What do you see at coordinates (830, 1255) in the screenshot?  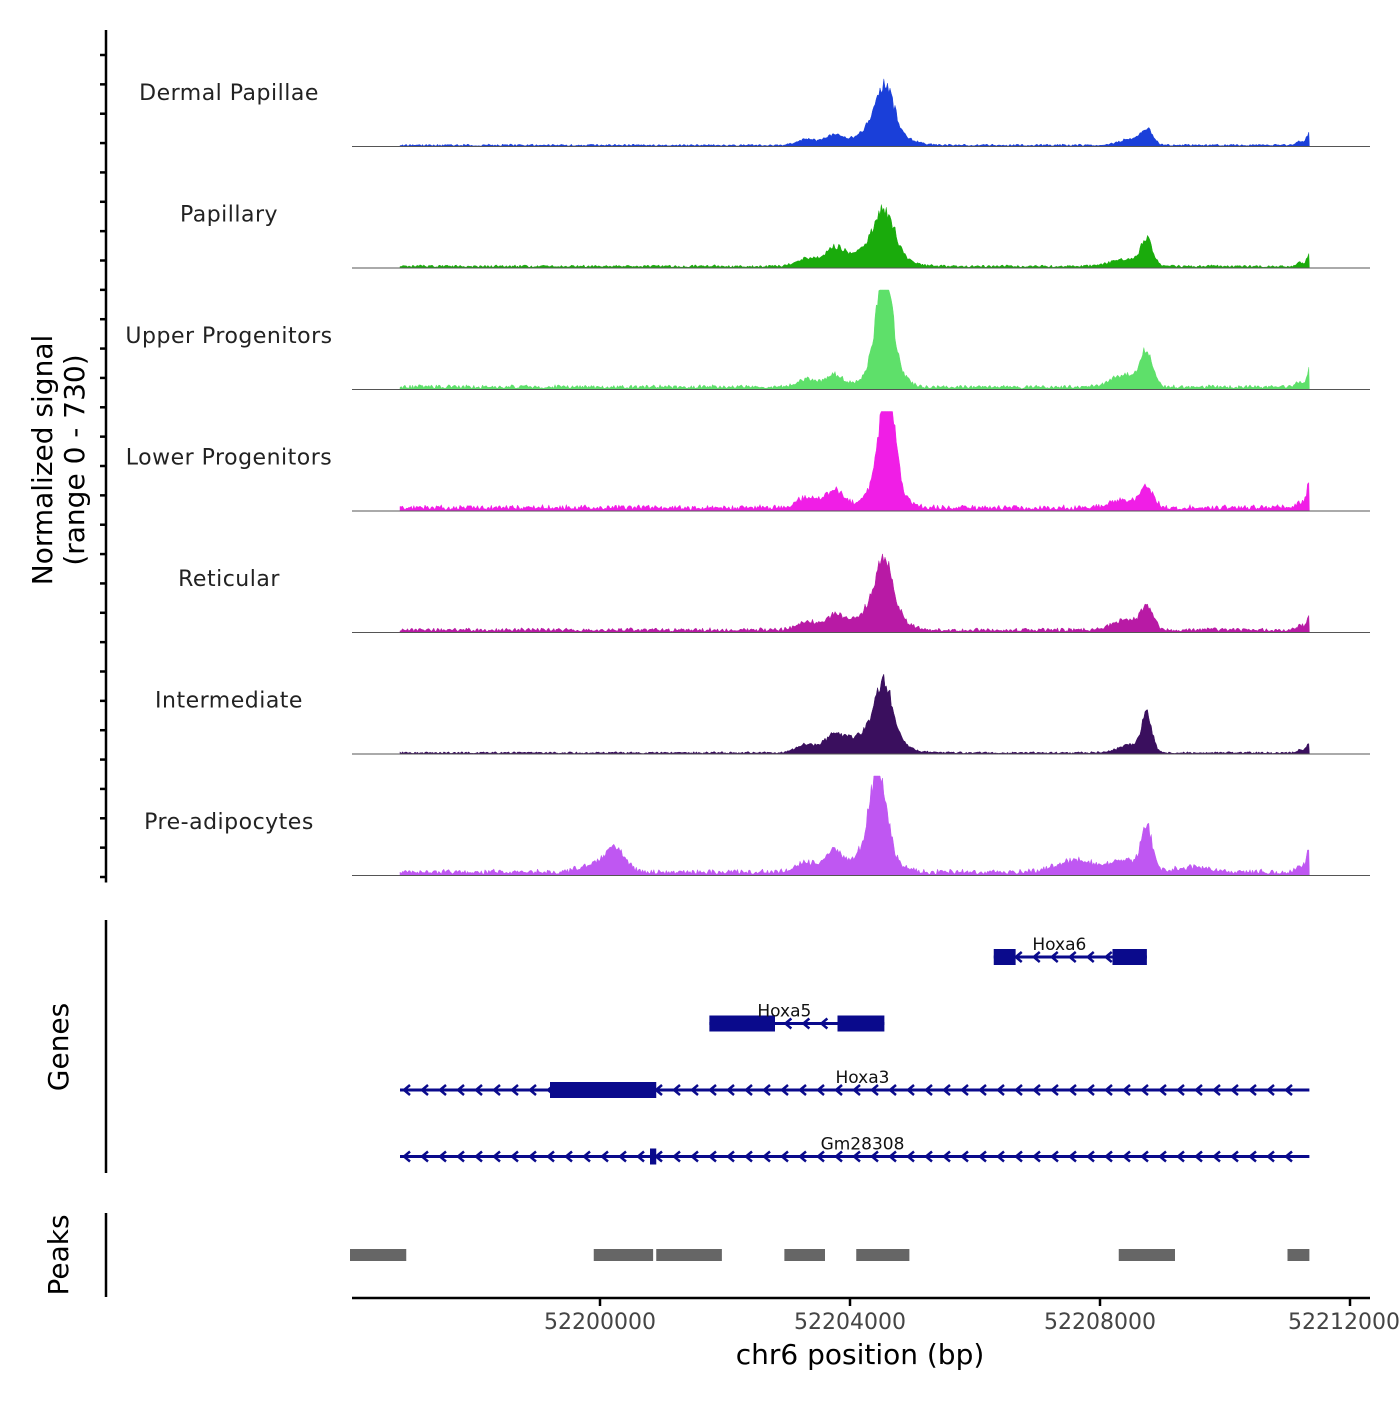 I see `peak-regions` at bounding box center [830, 1255].